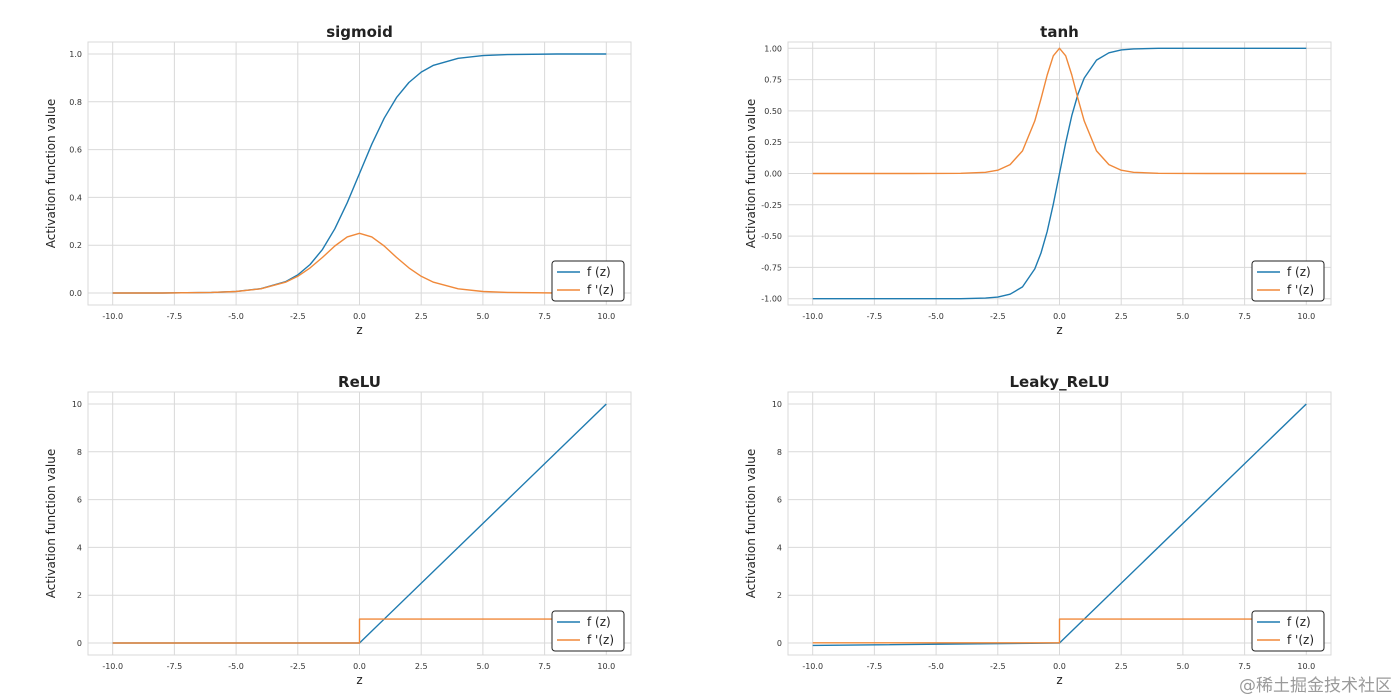 The width and height of the screenshot is (1400, 700). Describe the element at coordinates (1315, 686) in the screenshot. I see `watermark: @稀土掘金技术社区` at that location.